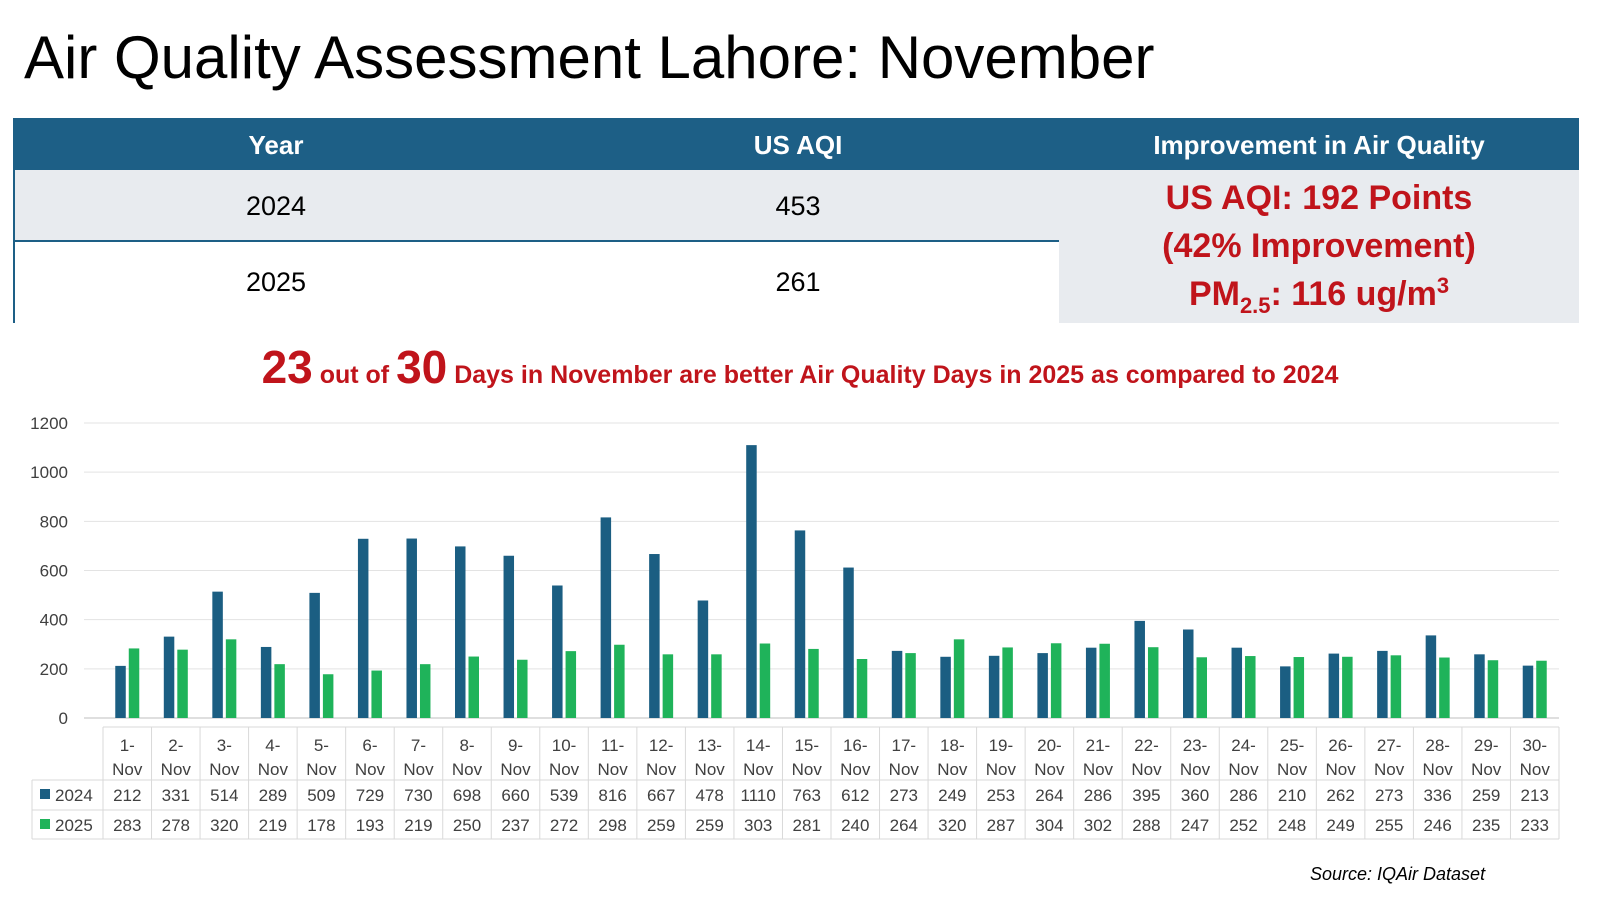  I want to click on data-table-value: 213, so click(1535, 795).